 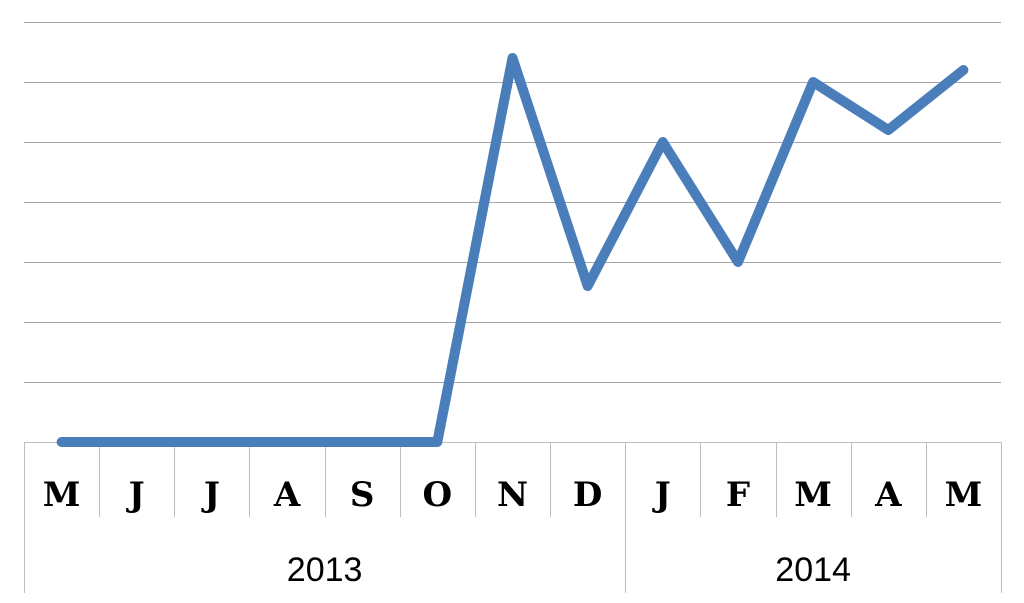 What do you see at coordinates (325, 570) in the screenshot?
I see `year-group-label: 2013` at bounding box center [325, 570].